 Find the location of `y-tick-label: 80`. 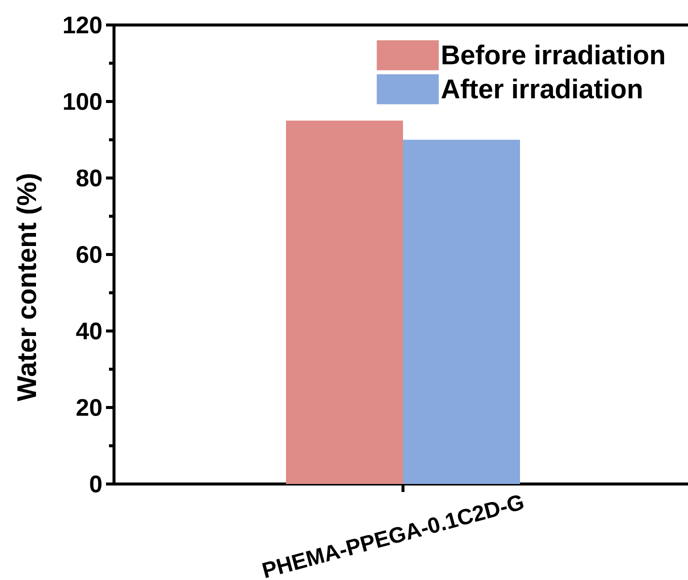

y-tick-label: 80 is located at coordinates (89, 177).